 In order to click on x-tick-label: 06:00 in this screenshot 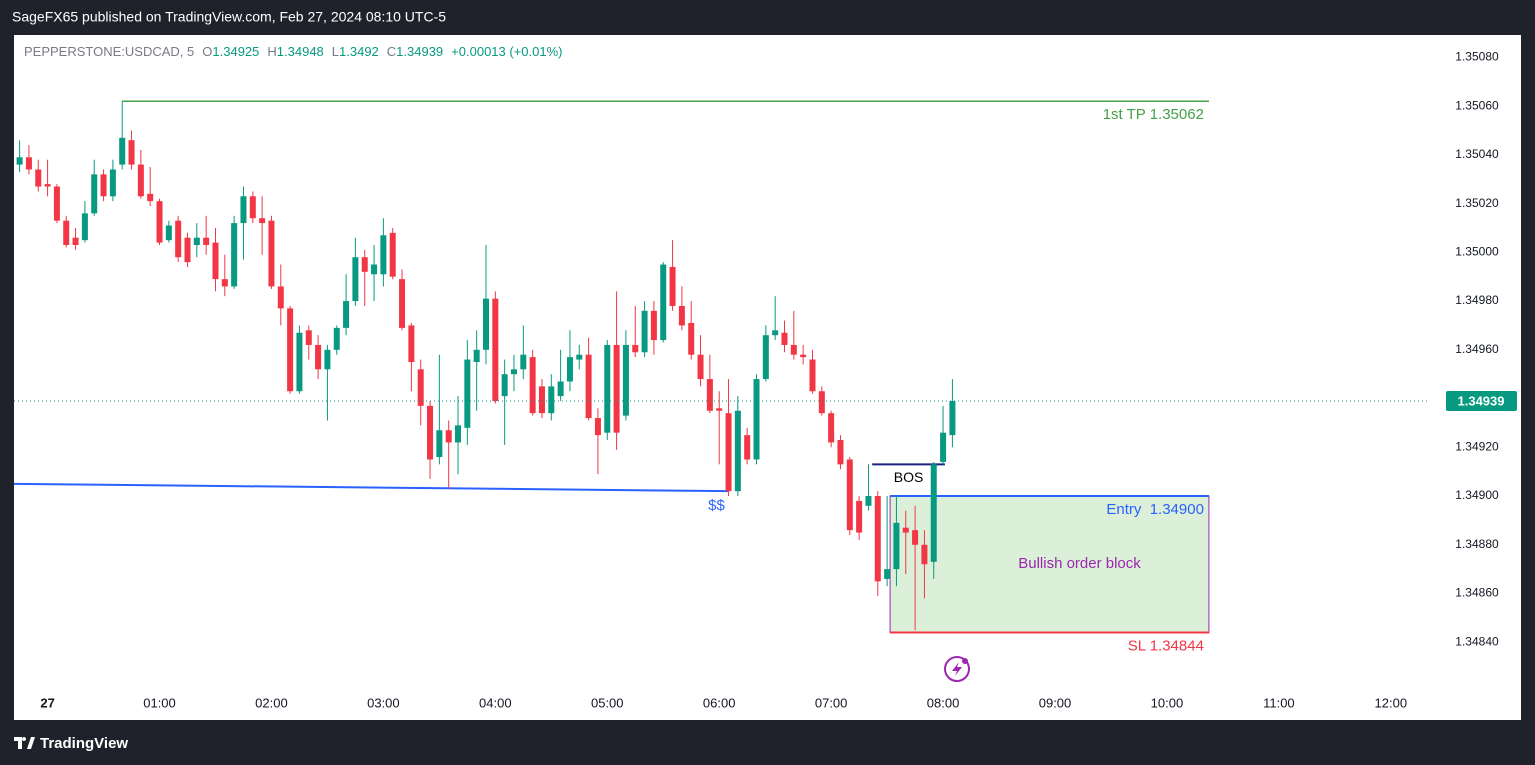, I will do `click(719, 702)`.